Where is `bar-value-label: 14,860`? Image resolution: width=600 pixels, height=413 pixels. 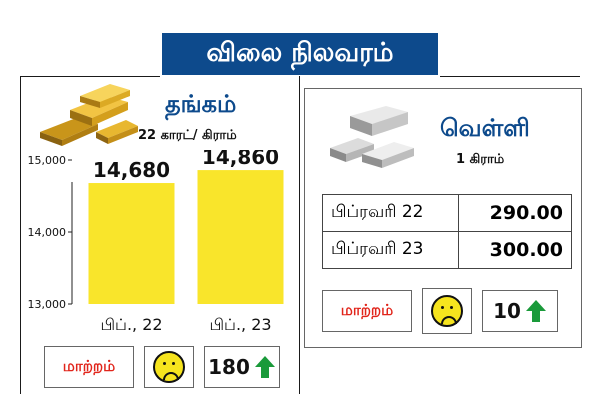
bar-value-label: 14,860 is located at coordinates (240, 159).